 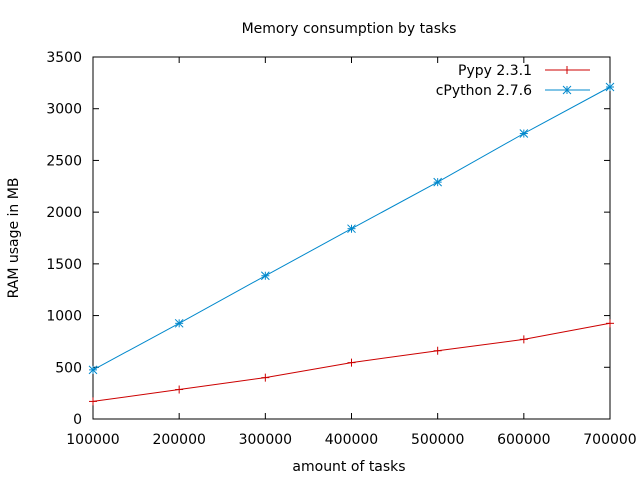 What do you see at coordinates (64, 161) in the screenshot?
I see `y-tick-label: 2500` at bounding box center [64, 161].